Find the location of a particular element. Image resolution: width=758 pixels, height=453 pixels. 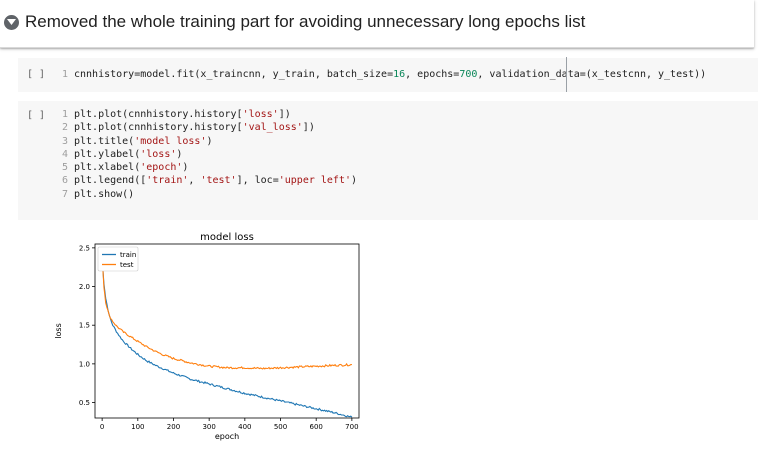

code-number: 700 is located at coordinates (468, 74).